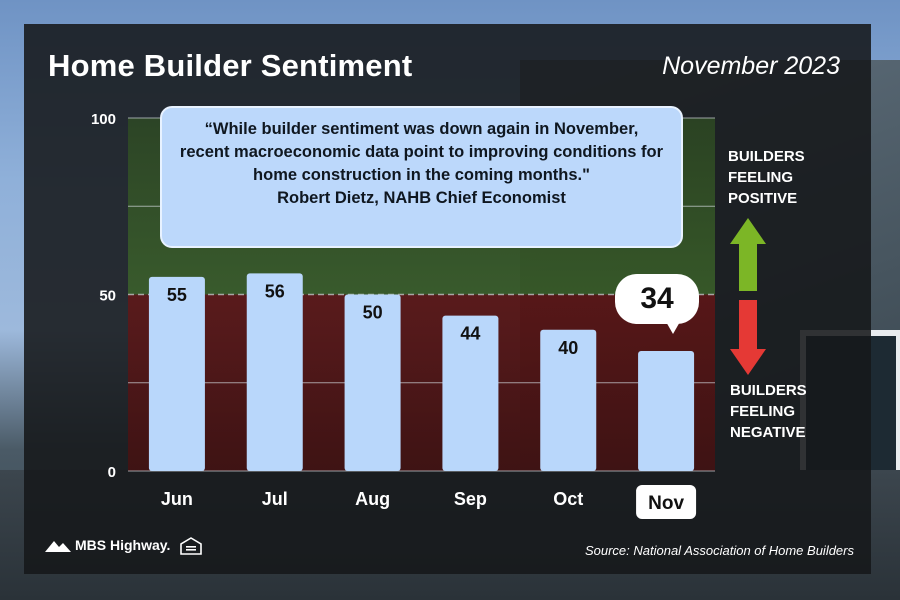 Image resolution: width=900 pixels, height=600 pixels. Describe the element at coordinates (177, 295) in the screenshot. I see `bar-value-label: 55` at that location.